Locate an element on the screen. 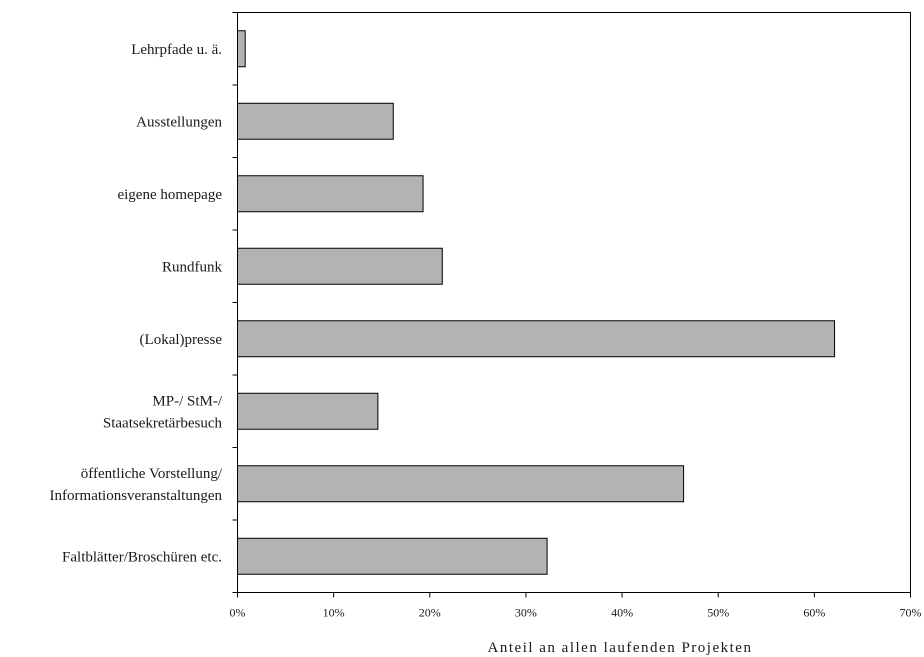 The image size is (924, 657). category-label: Rundfunk is located at coordinates (192, 267).